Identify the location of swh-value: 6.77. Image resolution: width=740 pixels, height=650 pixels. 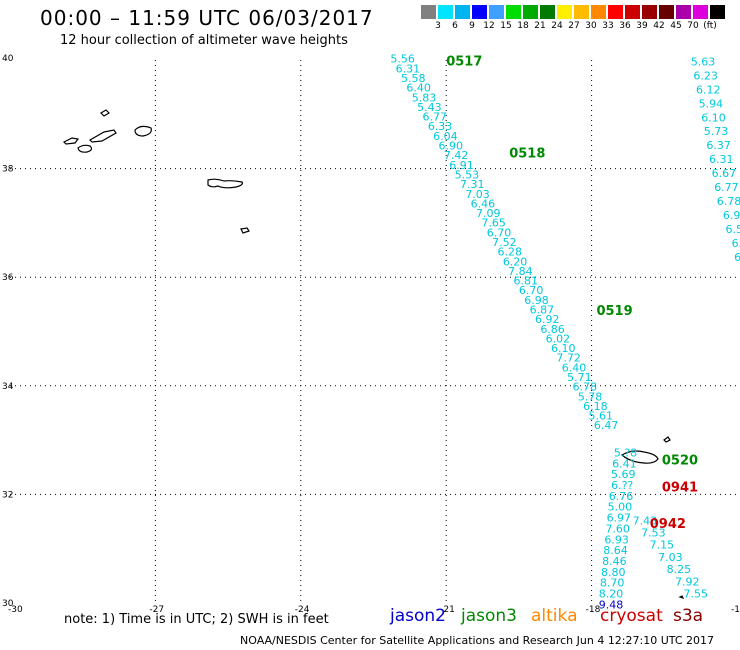
(434, 117).